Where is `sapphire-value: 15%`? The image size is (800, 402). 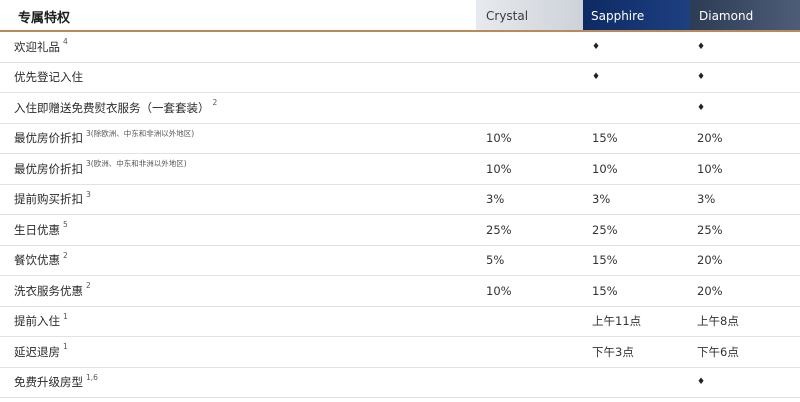
sapphire-value: 15% is located at coordinates (605, 260).